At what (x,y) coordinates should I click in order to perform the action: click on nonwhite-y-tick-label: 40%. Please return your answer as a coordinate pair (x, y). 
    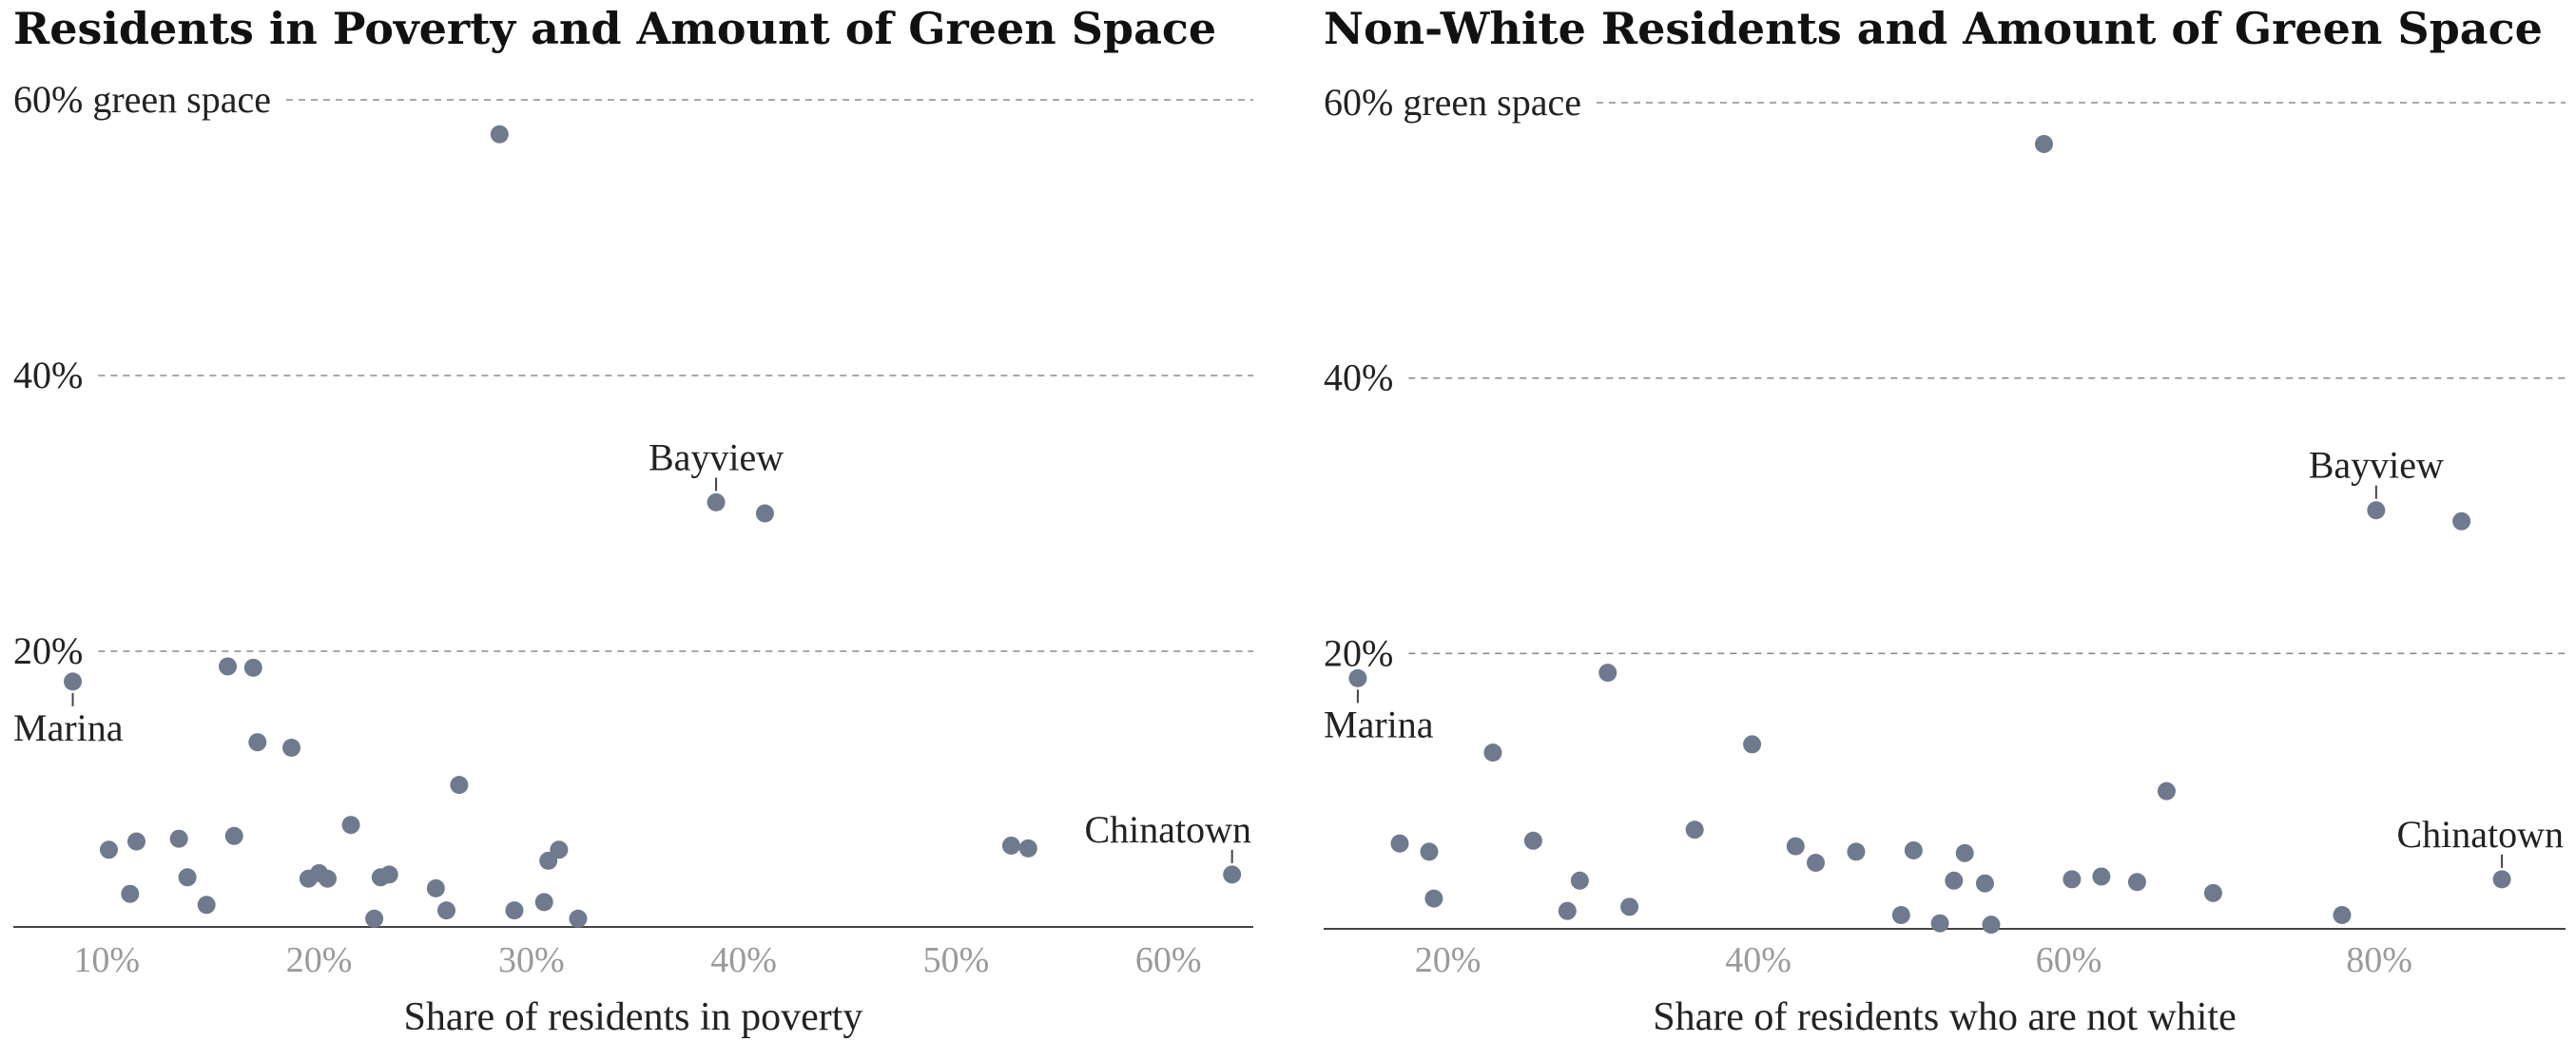
    Looking at the image, I should click on (1358, 378).